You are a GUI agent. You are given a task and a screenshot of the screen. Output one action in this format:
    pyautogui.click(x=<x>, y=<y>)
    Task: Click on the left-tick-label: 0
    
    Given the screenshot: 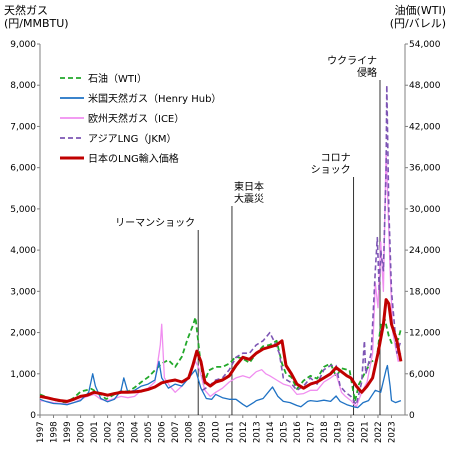 What is the action you would take?
    pyautogui.click(x=33, y=416)
    